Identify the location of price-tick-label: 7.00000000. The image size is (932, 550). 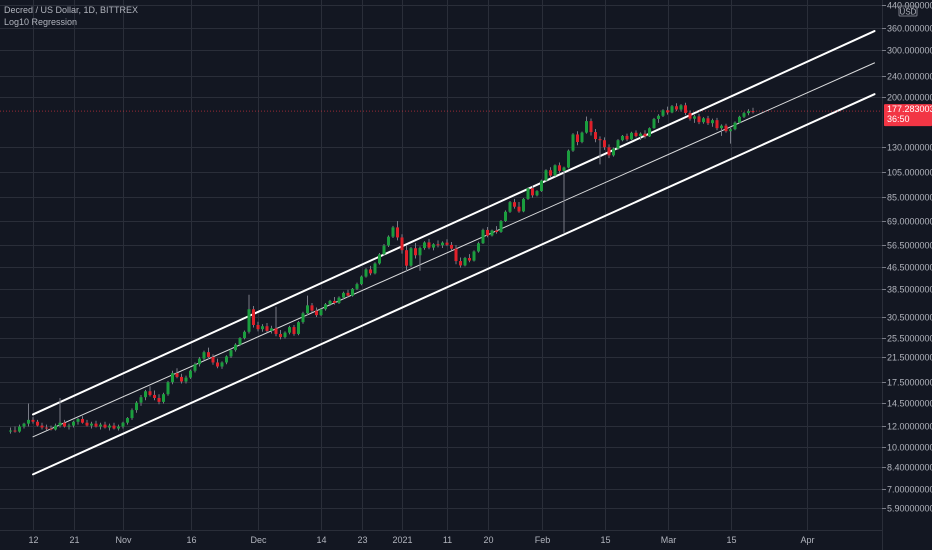
(909, 490).